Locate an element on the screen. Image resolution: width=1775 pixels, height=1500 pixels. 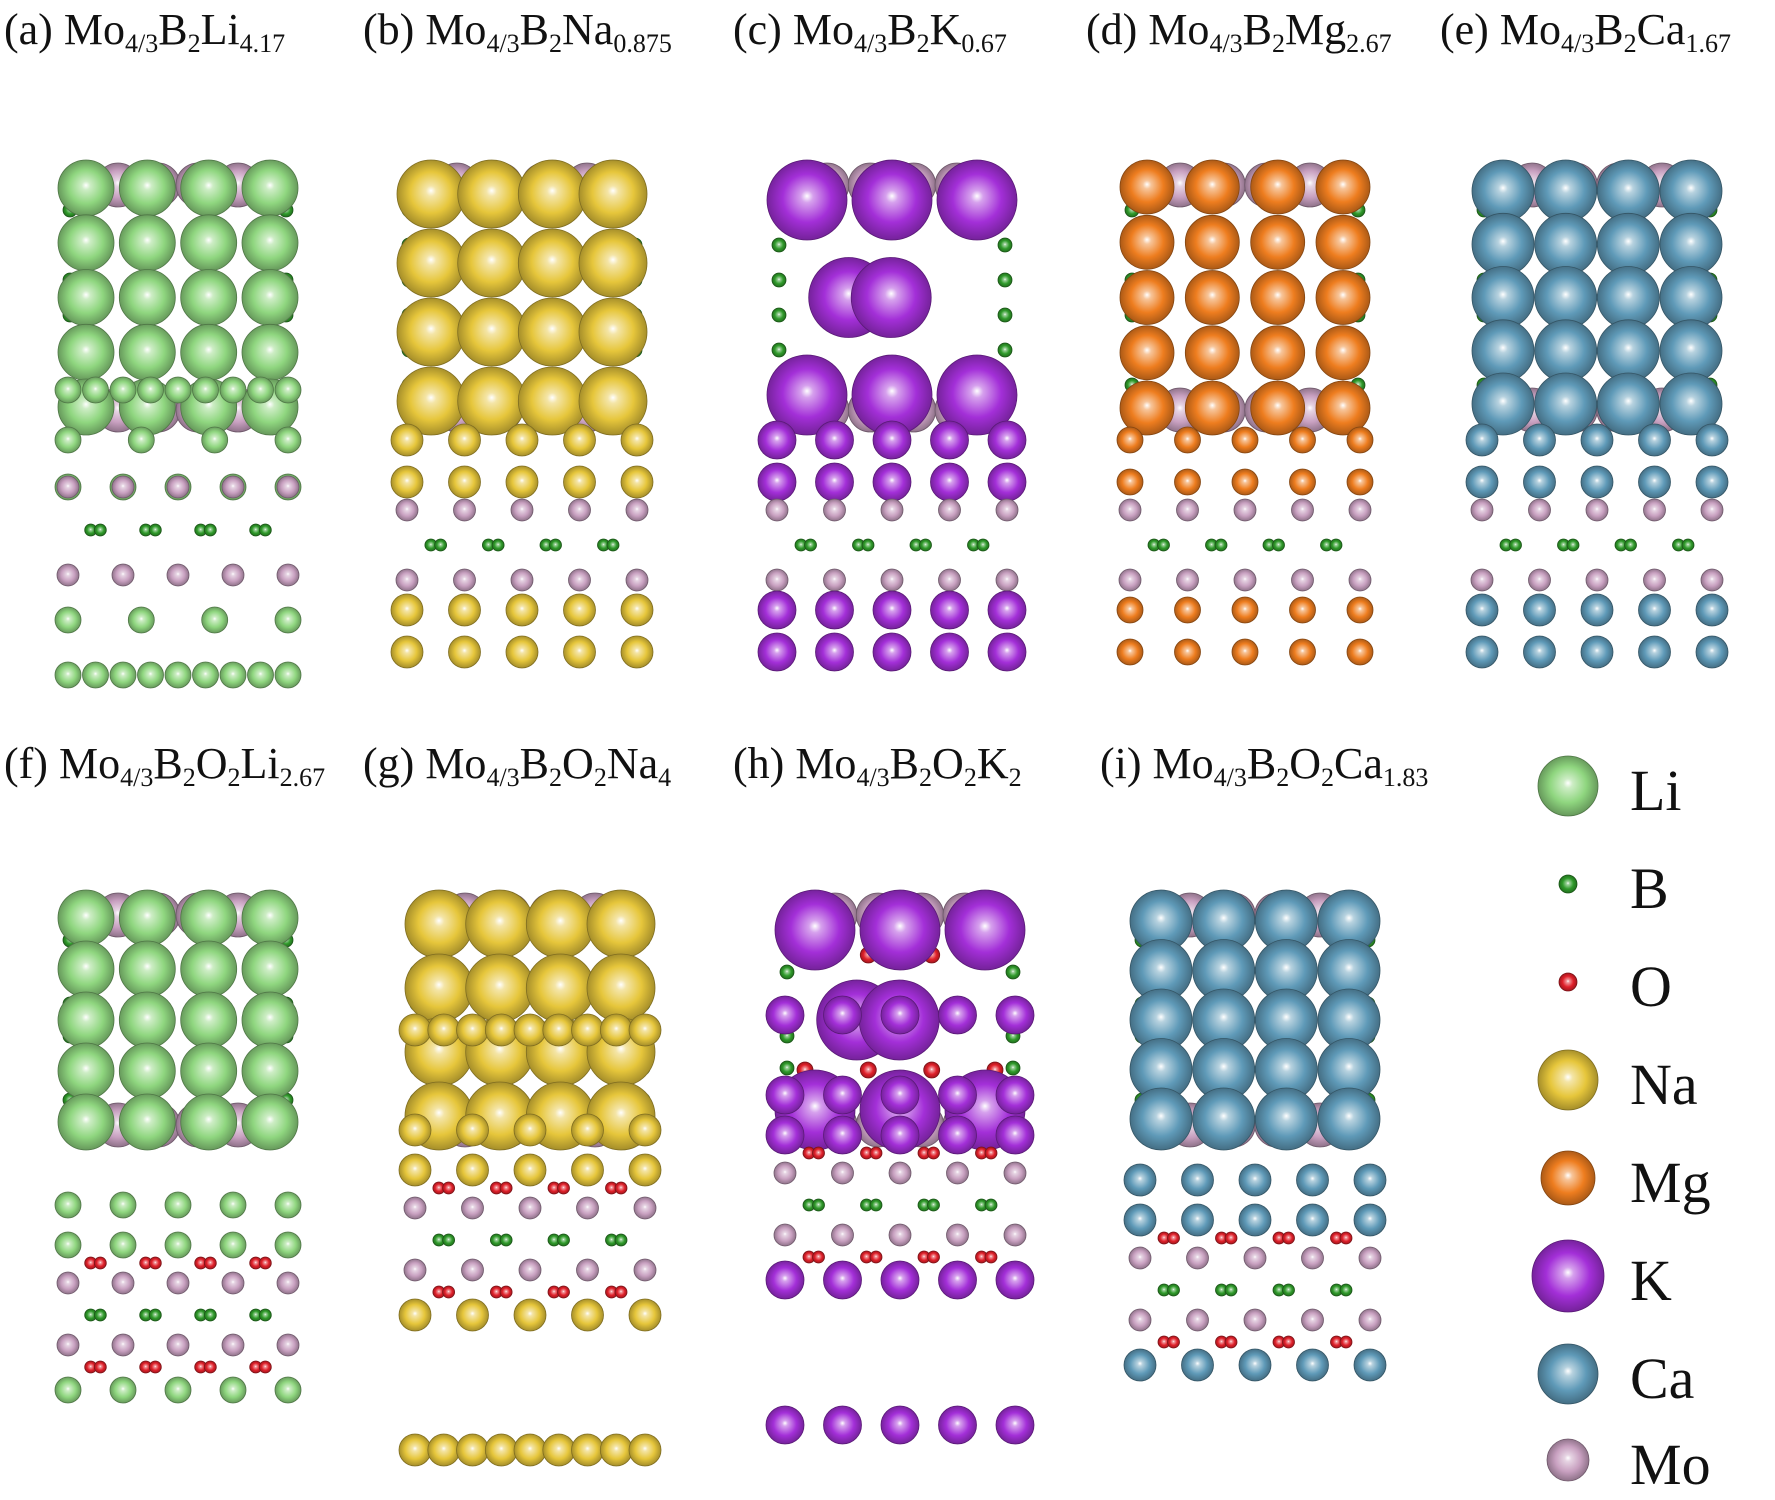
legend-label-k: K is located at coordinates (1651, 1280).